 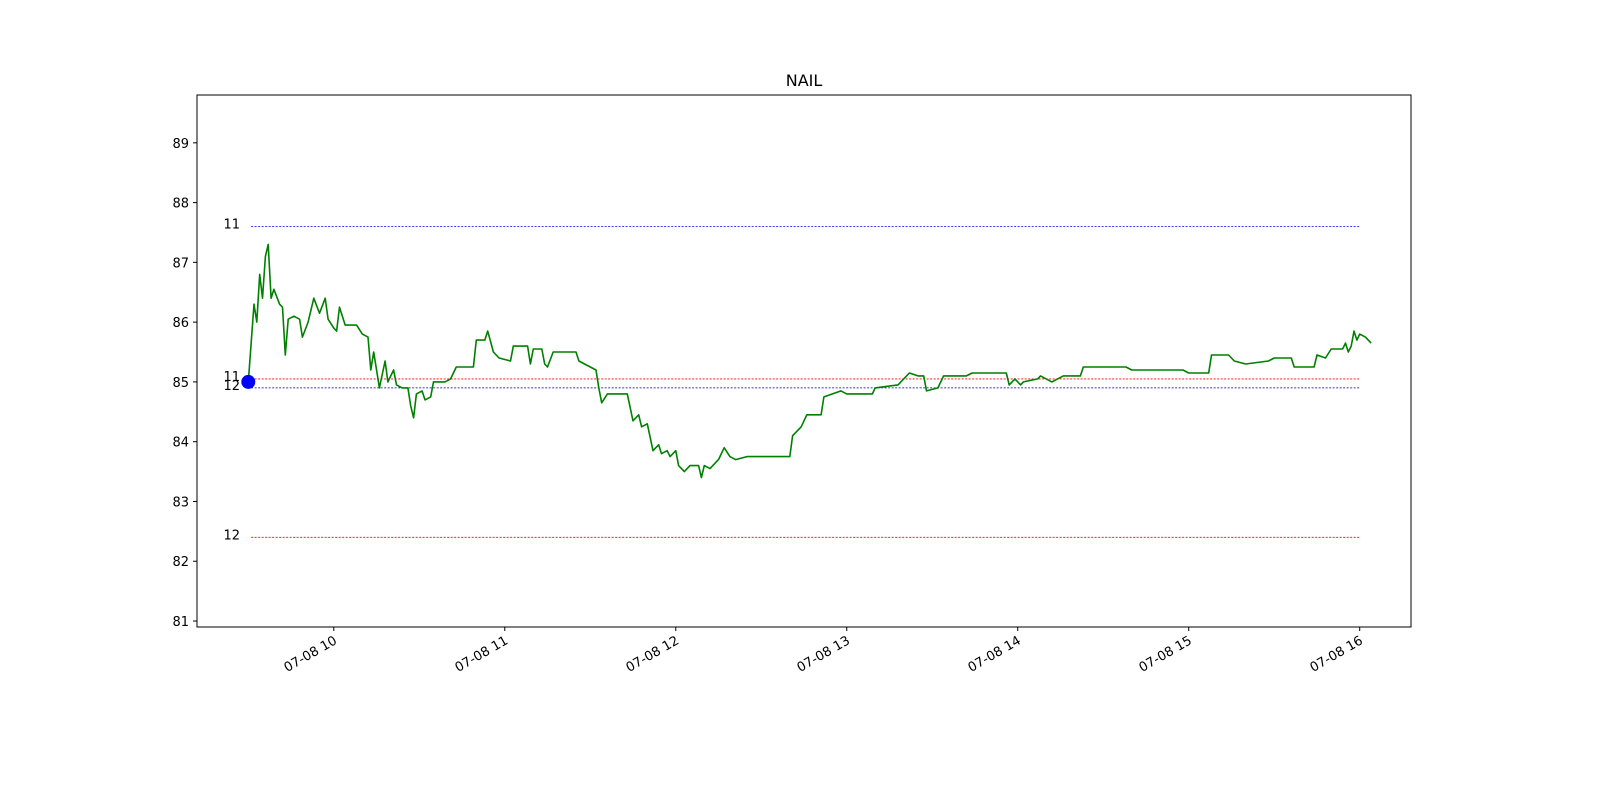 What do you see at coordinates (180, 263) in the screenshot?
I see `y-tick-label: 87` at bounding box center [180, 263].